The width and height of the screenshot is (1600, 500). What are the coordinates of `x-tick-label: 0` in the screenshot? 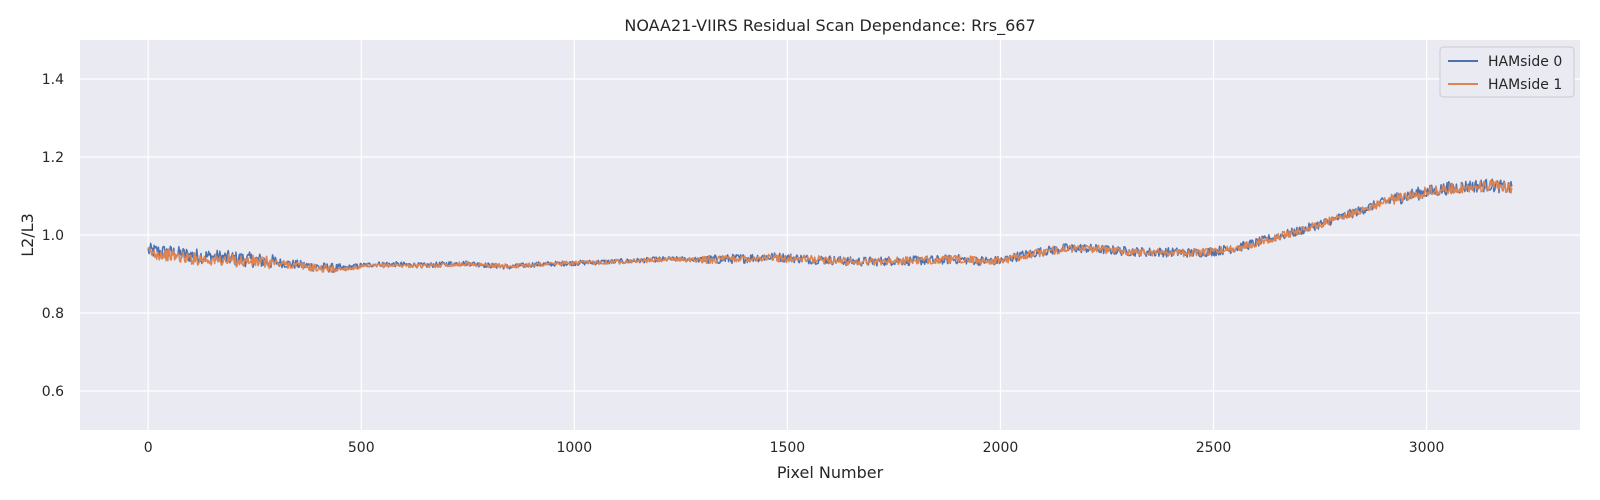 It's located at (148, 448).